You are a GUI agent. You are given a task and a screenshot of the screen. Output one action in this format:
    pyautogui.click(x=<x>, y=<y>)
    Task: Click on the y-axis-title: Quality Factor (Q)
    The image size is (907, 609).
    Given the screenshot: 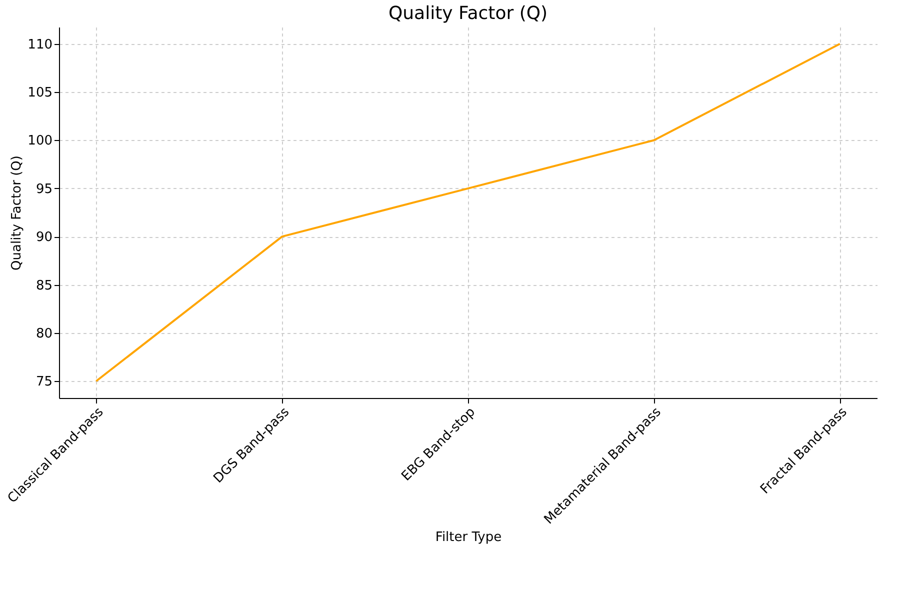 What is the action you would take?
    pyautogui.click(x=17, y=213)
    